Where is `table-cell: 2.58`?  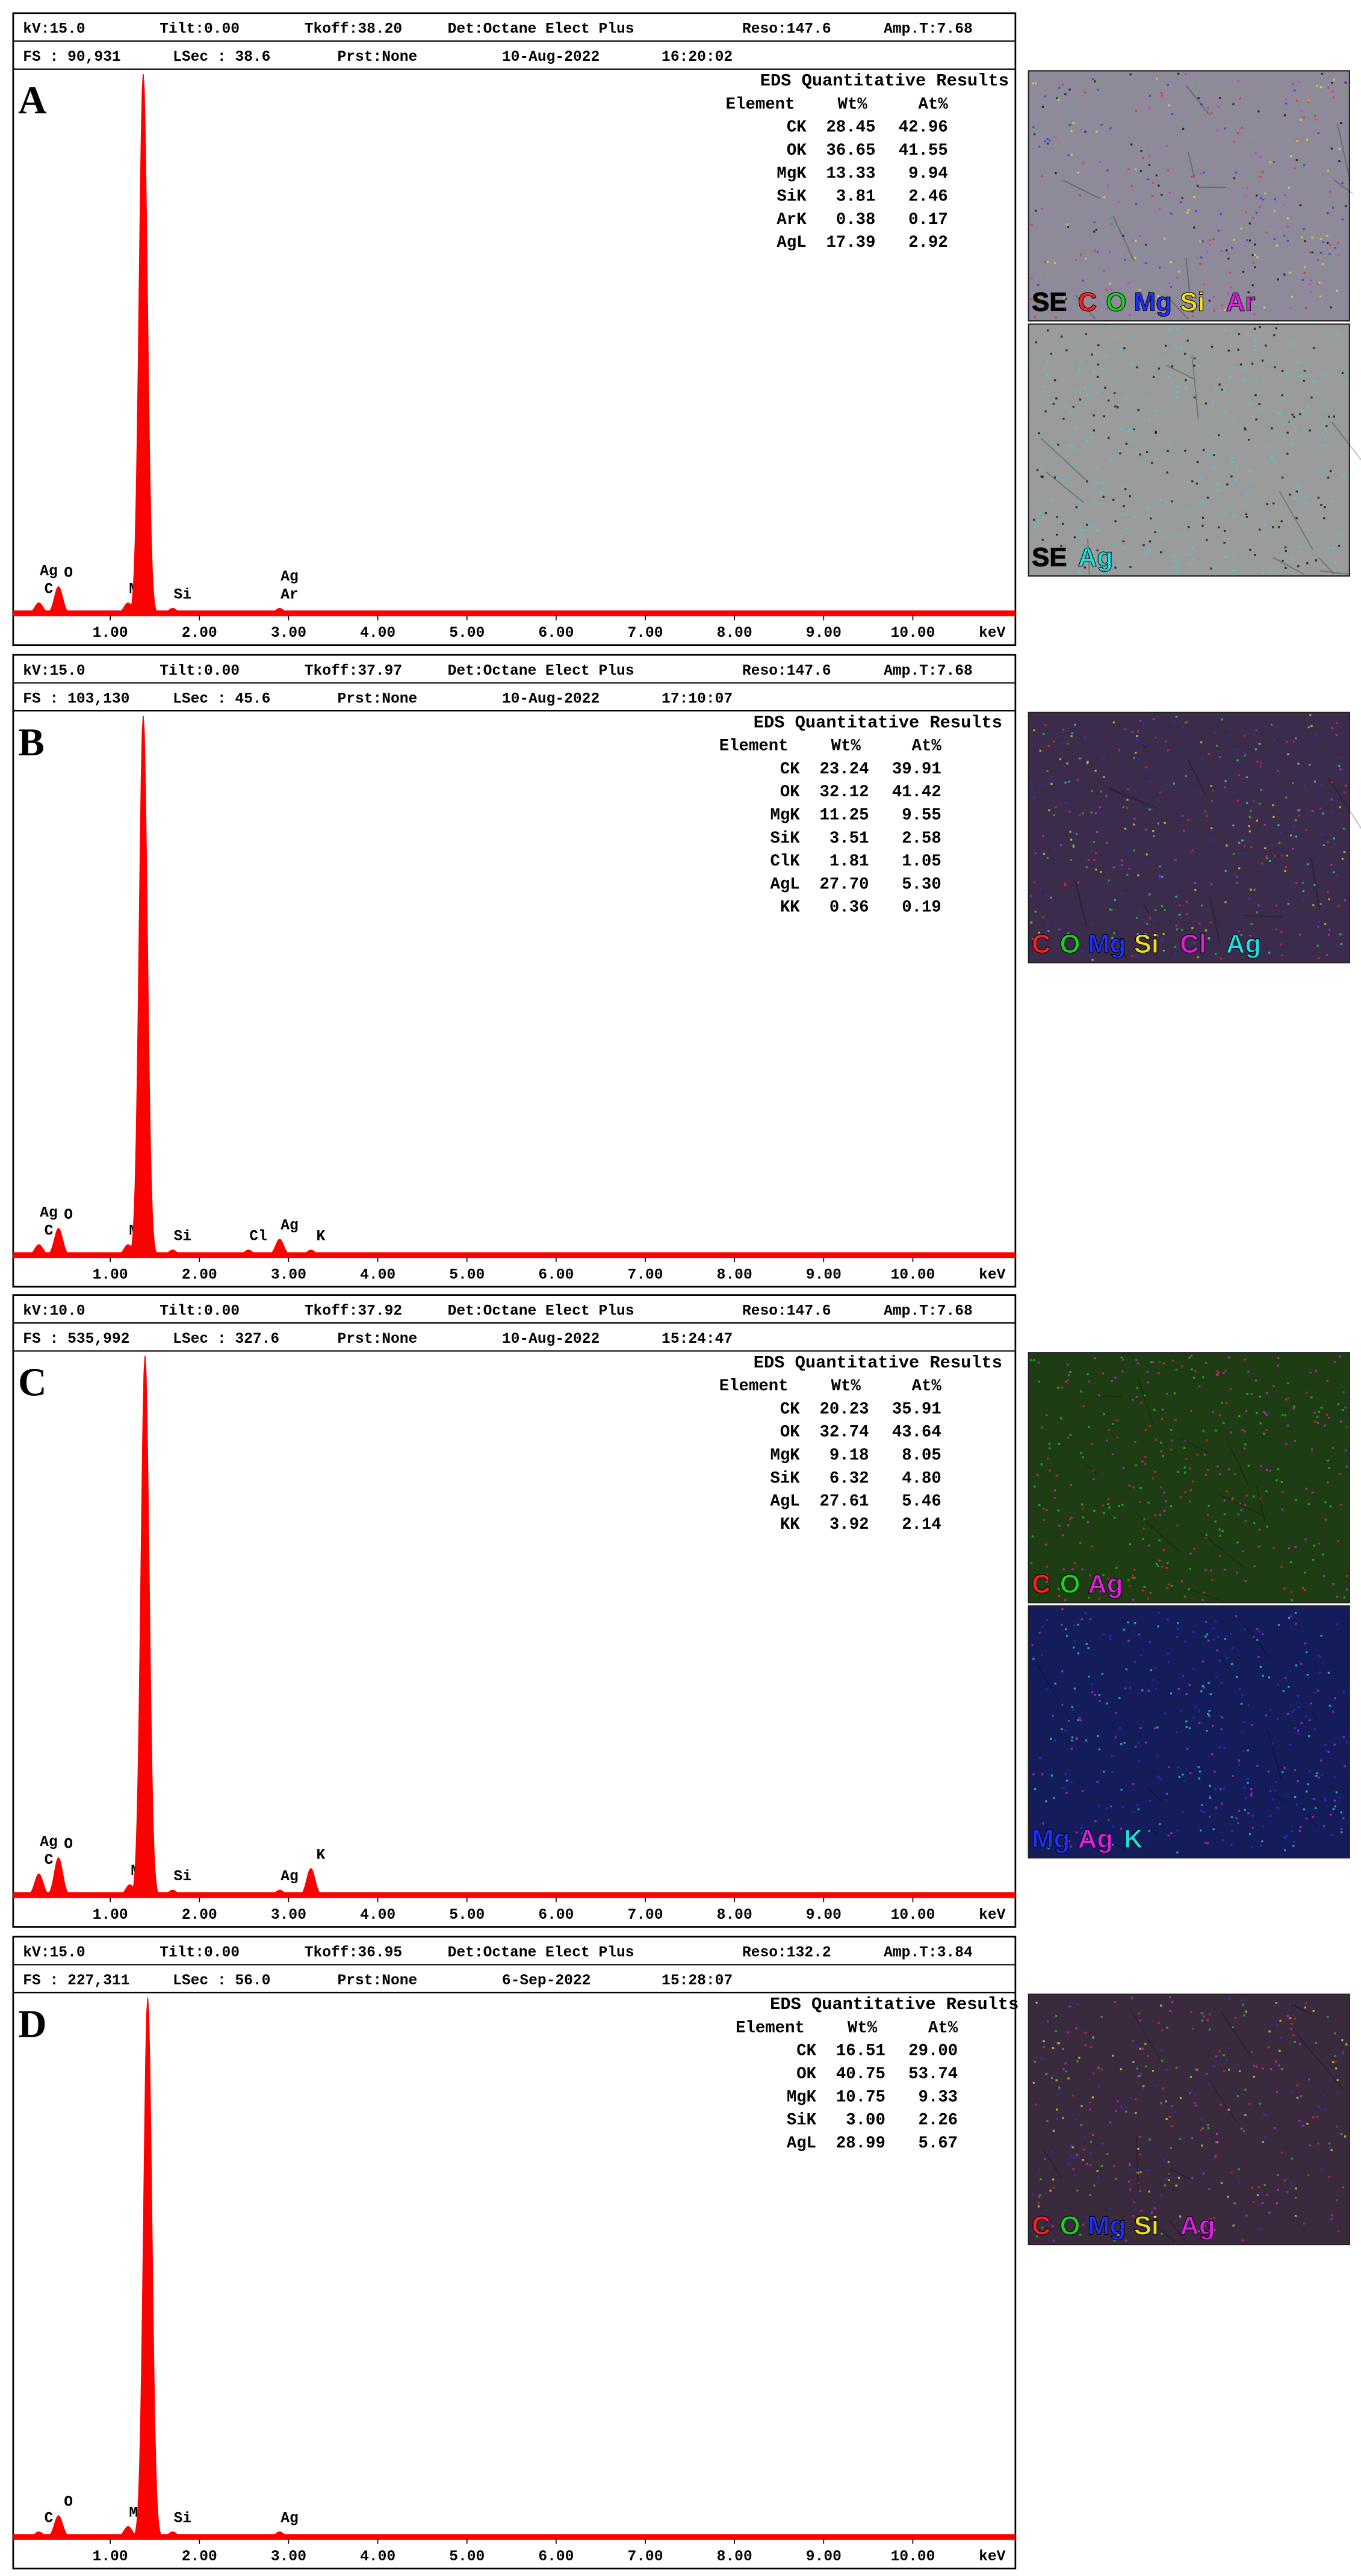 table-cell: 2.58 is located at coordinates (921, 838).